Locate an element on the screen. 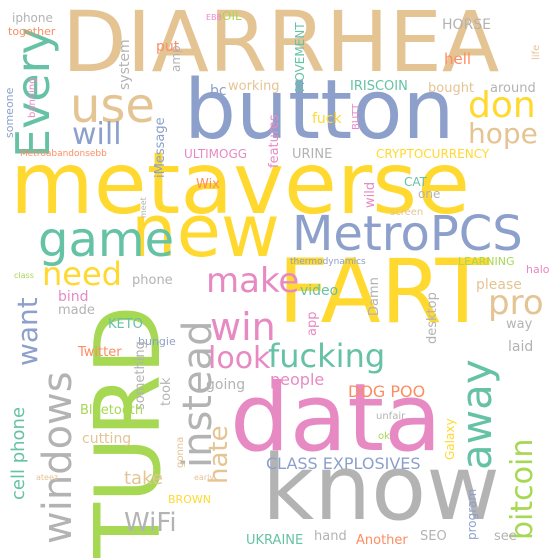 The height and width of the screenshot is (558, 557). word-took: took is located at coordinates (166, 391).